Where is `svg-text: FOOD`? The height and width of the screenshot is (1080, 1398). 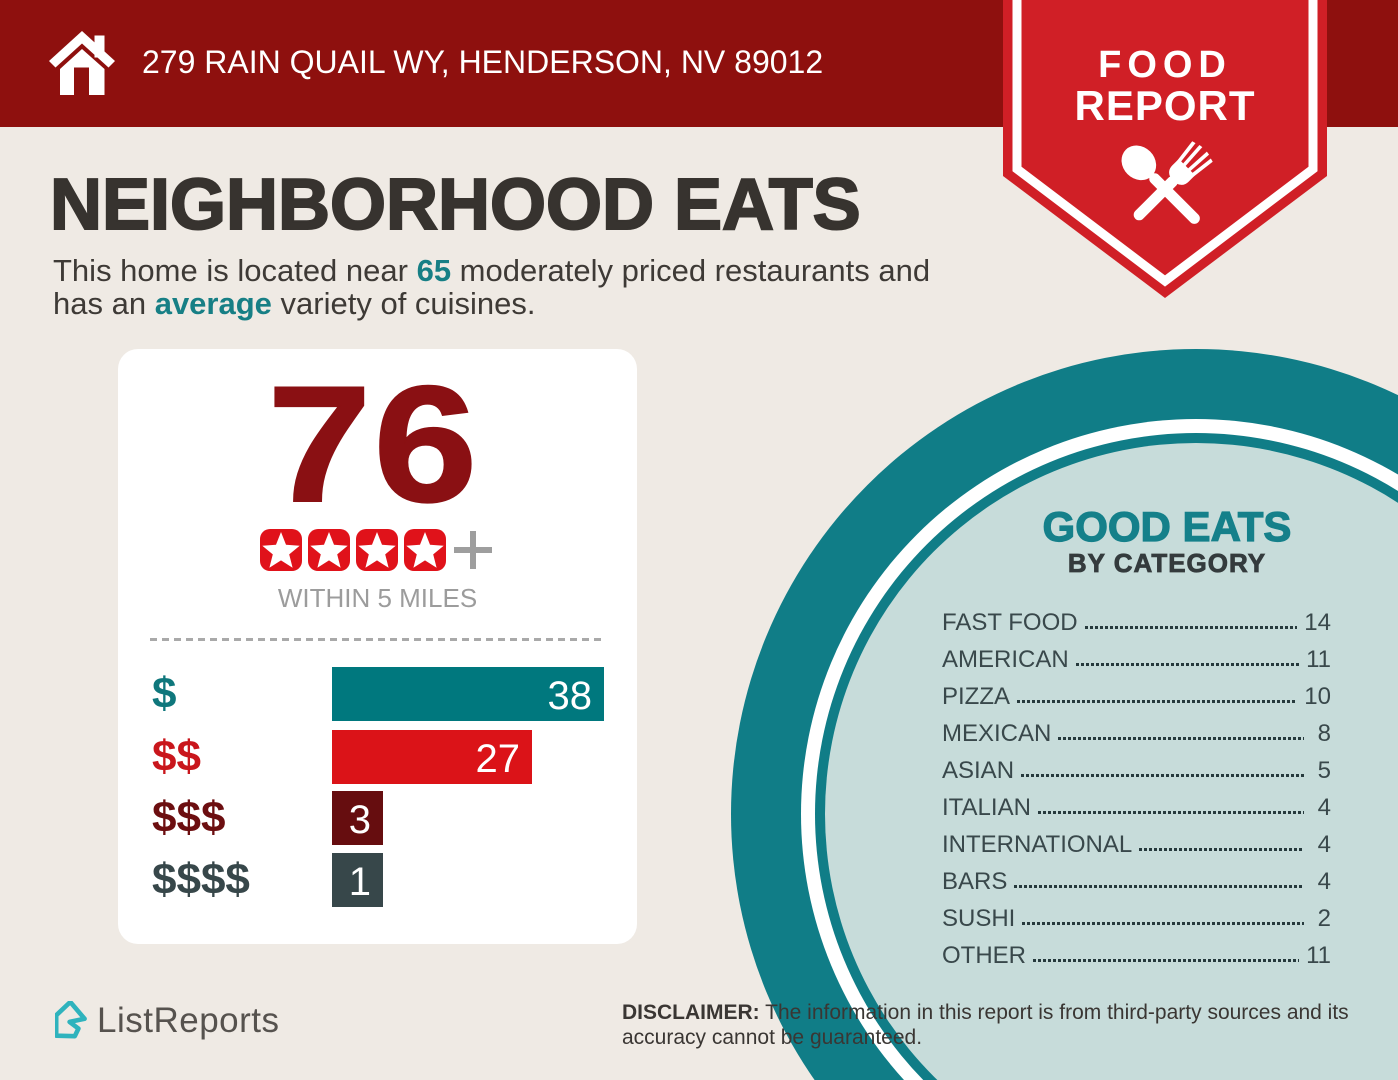 svg-text: FOOD is located at coordinates (1165, 65).